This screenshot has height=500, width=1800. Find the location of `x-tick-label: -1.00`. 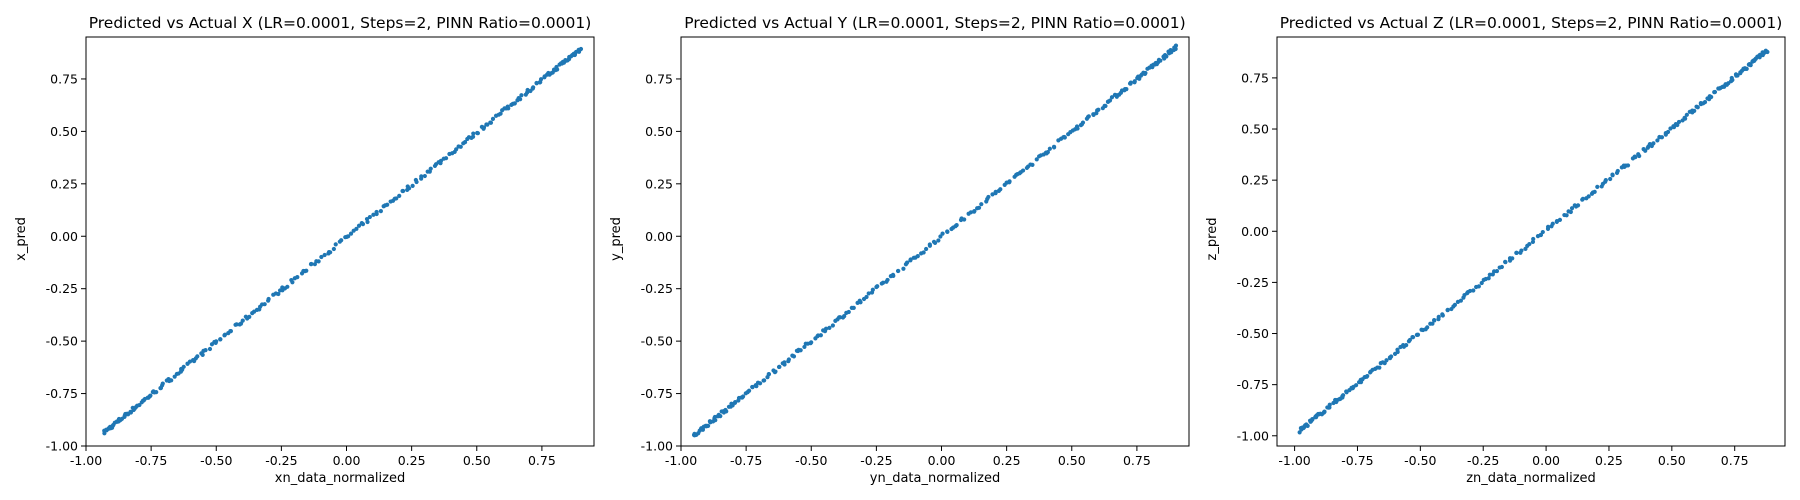

x-tick-label: -1.00 is located at coordinates (681, 460).